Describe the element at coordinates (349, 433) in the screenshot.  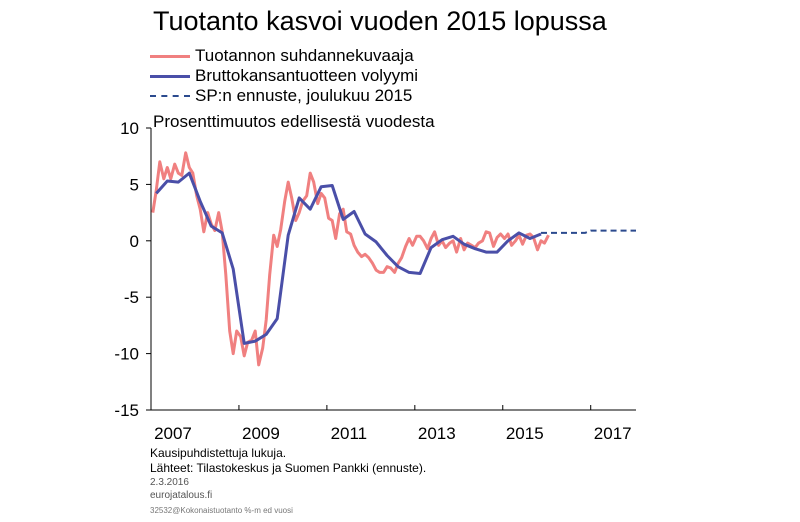
I see `x-tick-label: 2011` at that location.